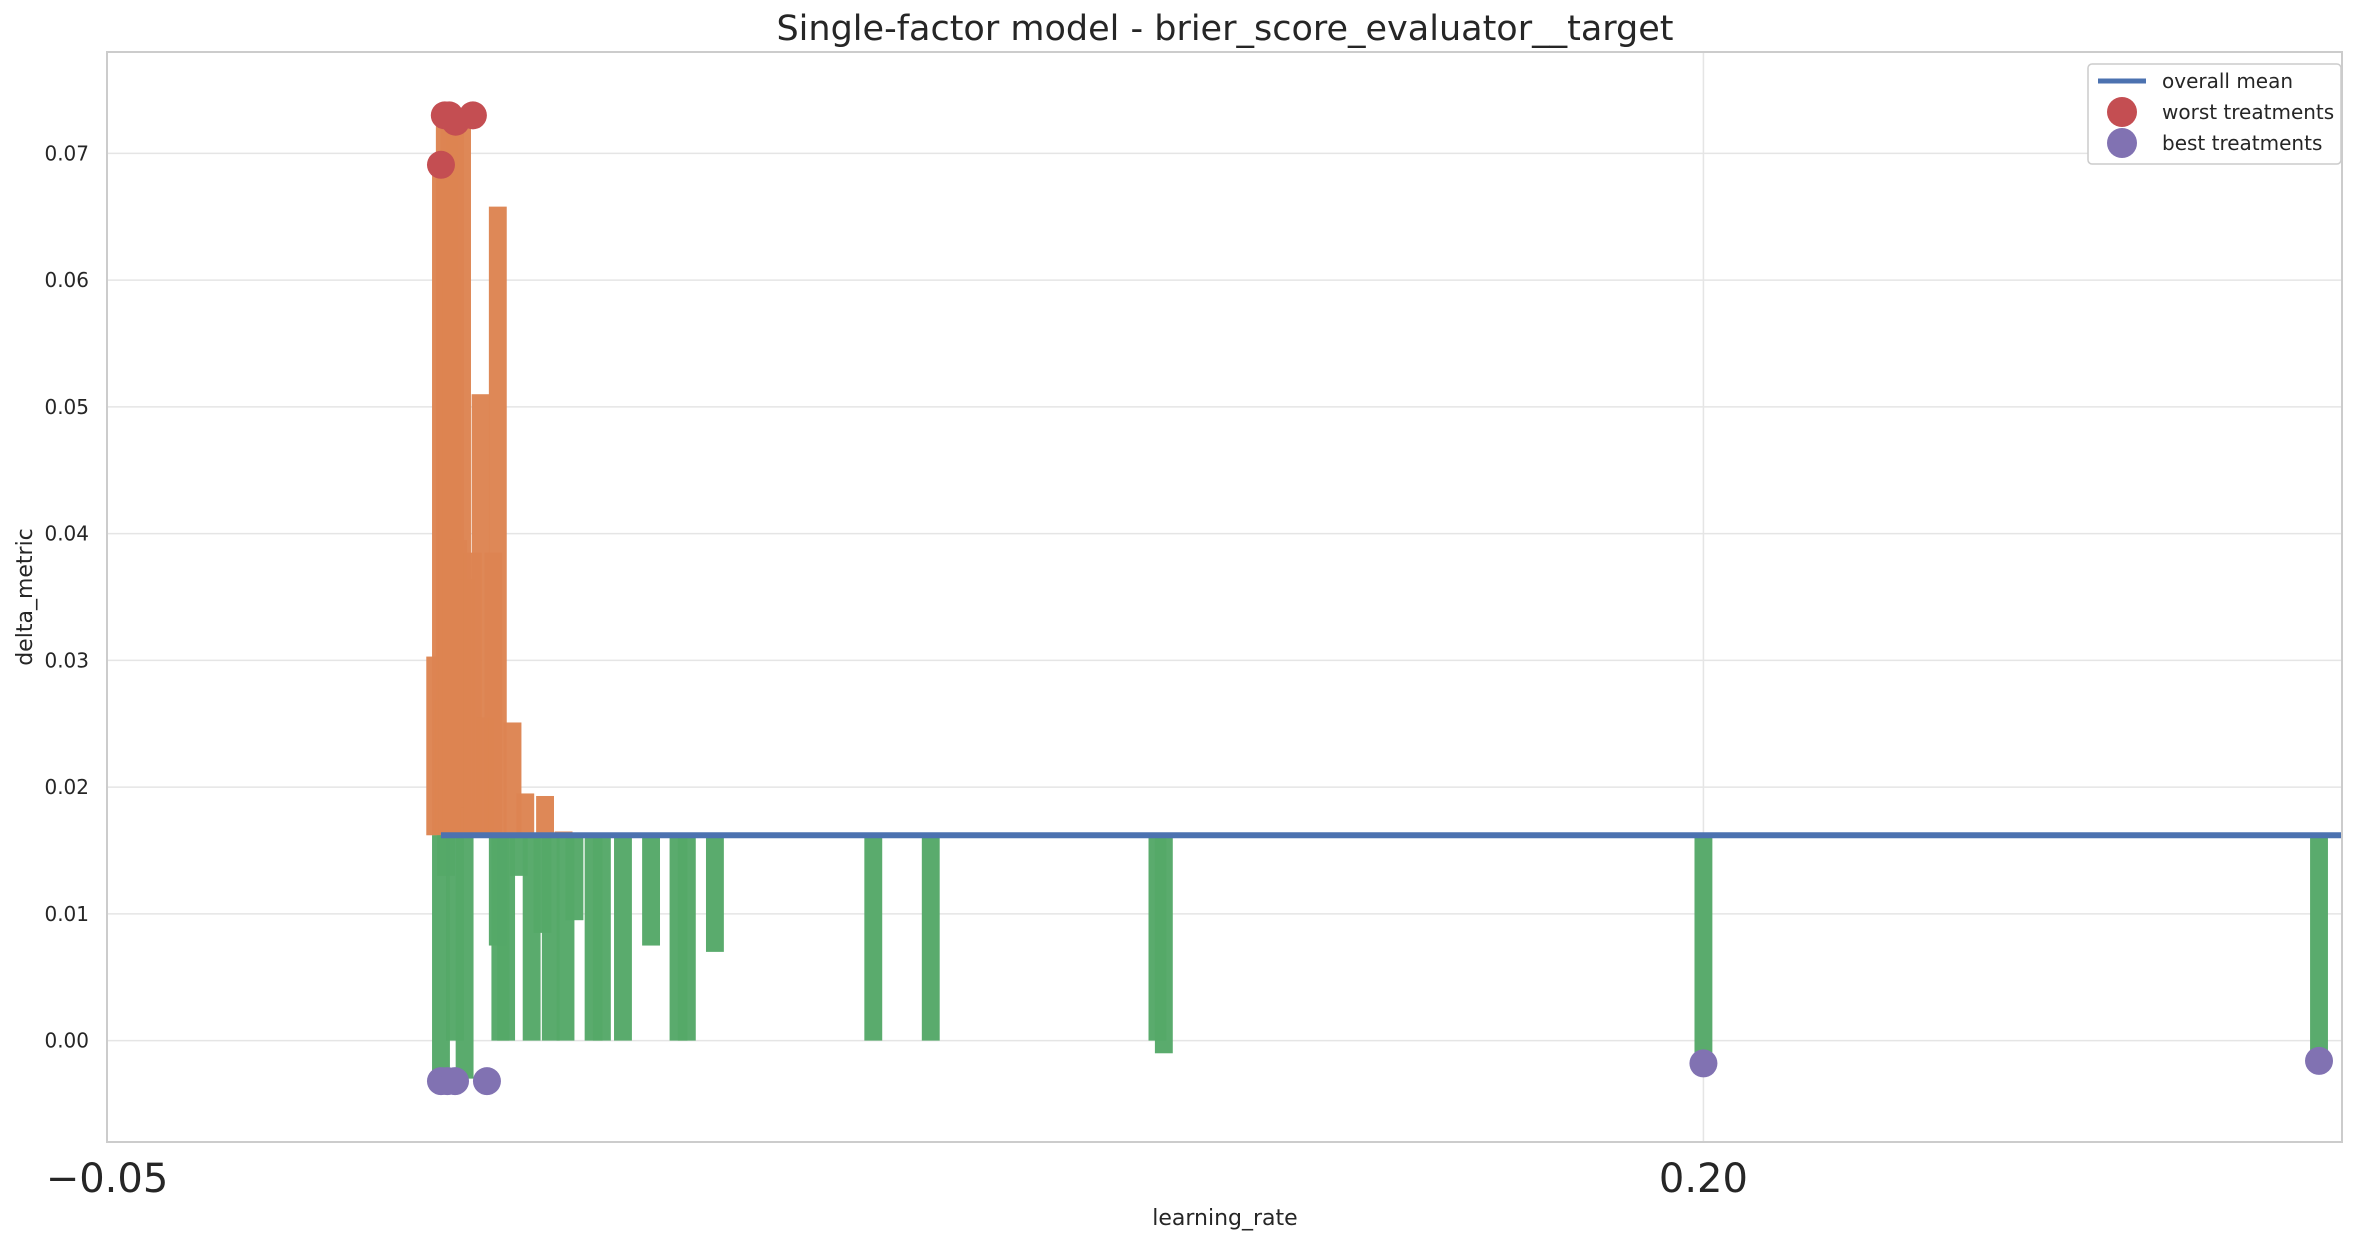 The height and width of the screenshot is (1240, 2359). What do you see at coordinates (1224, 1218) in the screenshot?
I see `x-axis-label: learning_rate` at bounding box center [1224, 1218].